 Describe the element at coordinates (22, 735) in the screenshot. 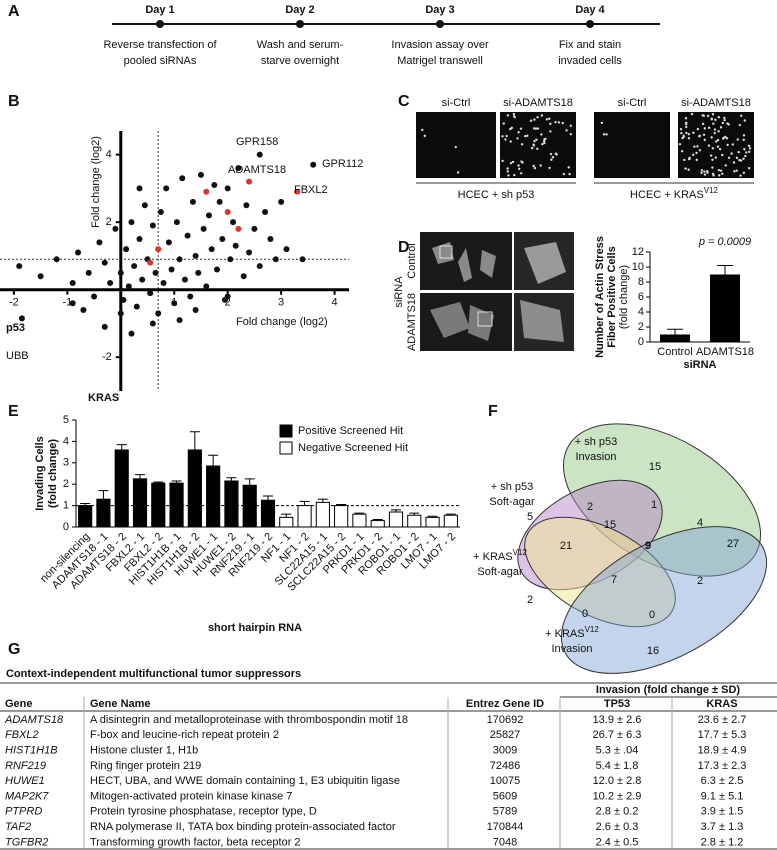

I see `cell: FBXL2` at that location.